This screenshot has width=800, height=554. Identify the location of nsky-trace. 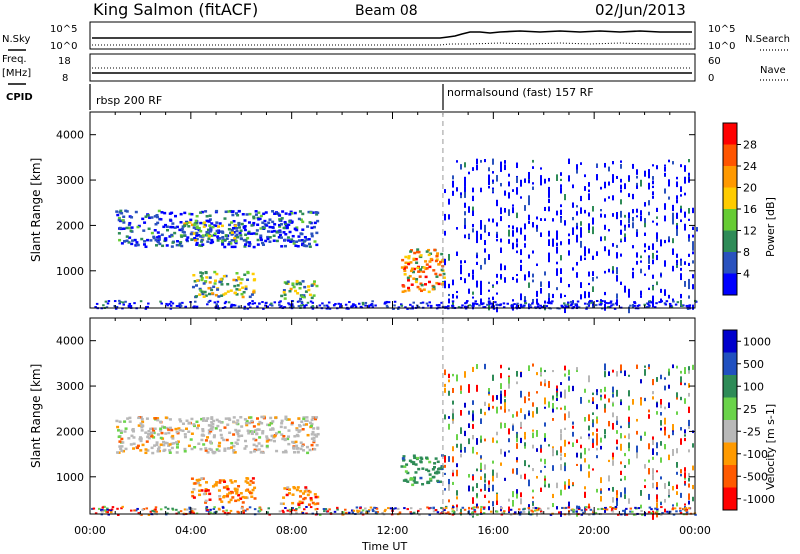
(392, 34).